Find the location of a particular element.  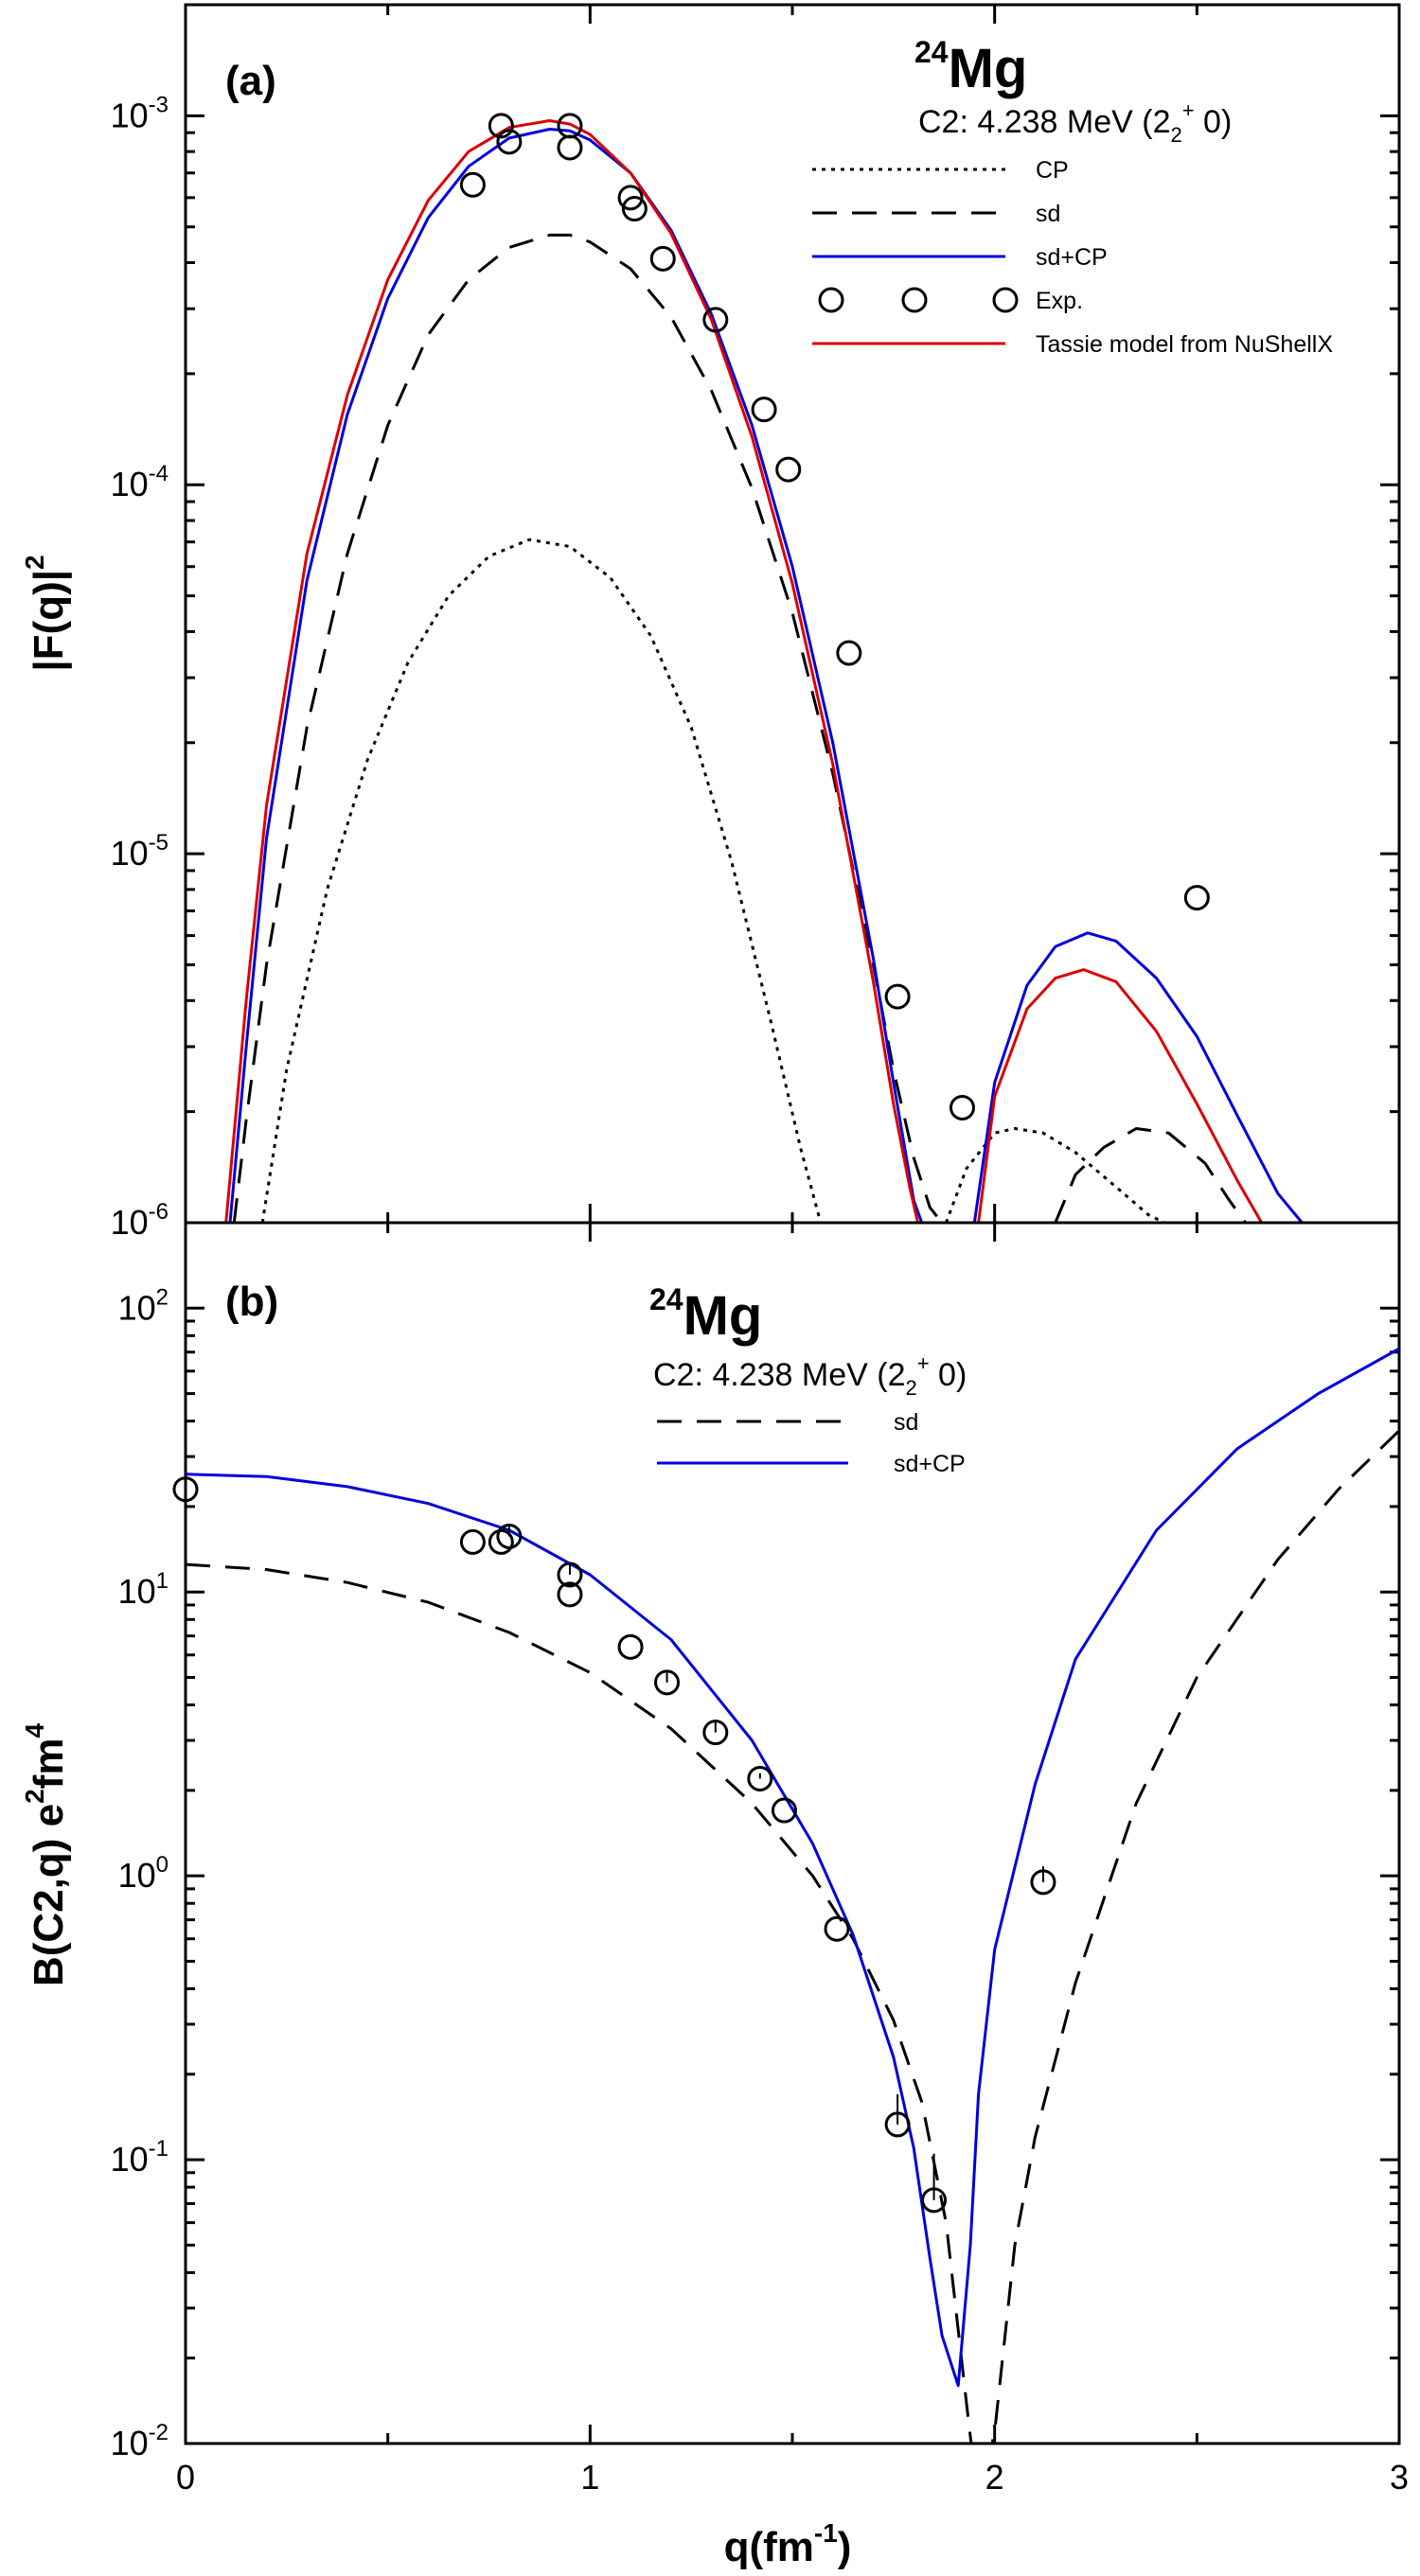

y-tick-label: 10² is located at coordinates (143, 1305).